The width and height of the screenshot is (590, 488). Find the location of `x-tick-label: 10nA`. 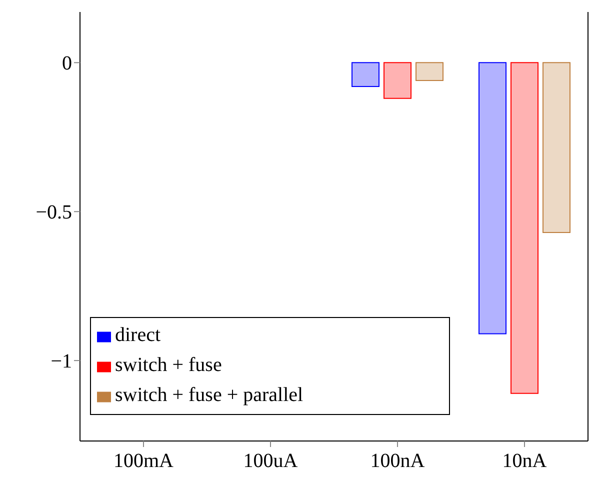

x-tick-label: 10nA is located at coordinates (525, 461).